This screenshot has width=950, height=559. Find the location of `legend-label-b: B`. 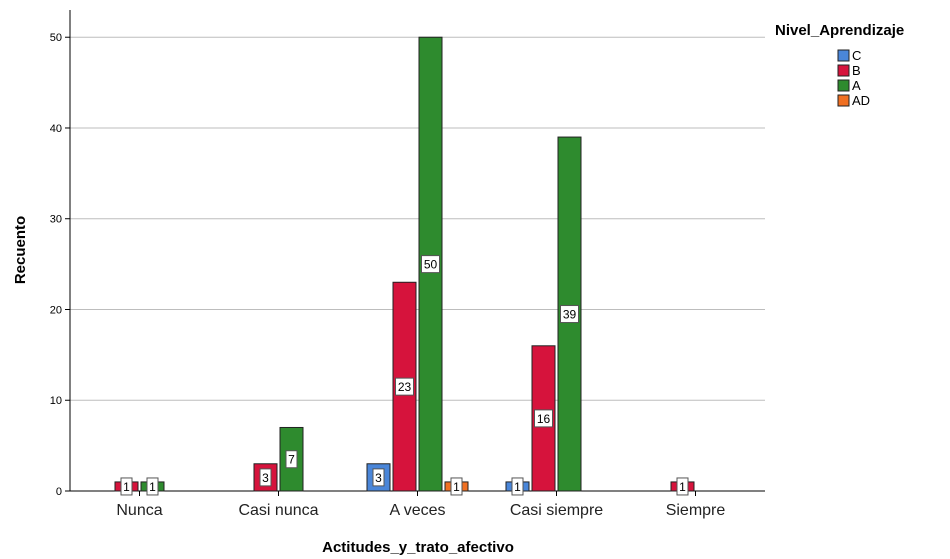

legend-label-b: B is located at coordinates (856, 70).